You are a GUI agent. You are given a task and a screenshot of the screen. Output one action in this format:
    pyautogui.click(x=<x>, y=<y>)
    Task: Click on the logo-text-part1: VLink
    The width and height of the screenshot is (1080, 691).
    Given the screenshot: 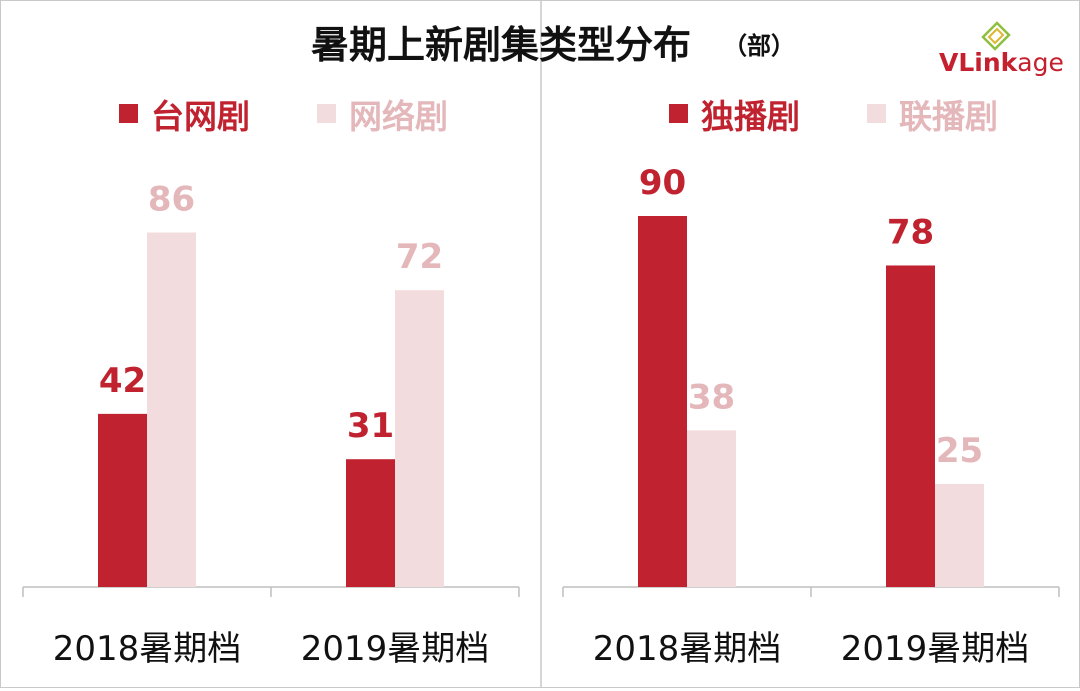 What is the action you would take?
    pyautogui.click(x=979, y=62)
    